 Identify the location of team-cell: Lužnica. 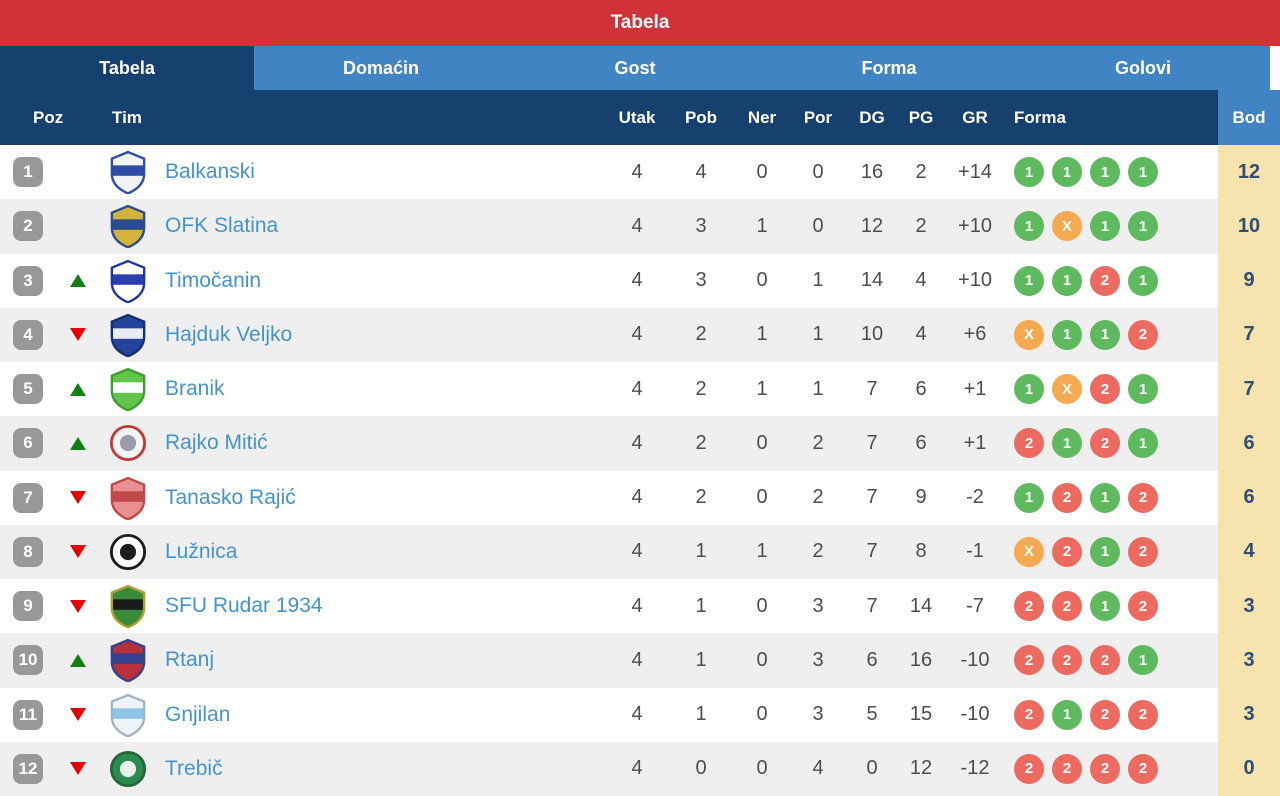
(381, 552).